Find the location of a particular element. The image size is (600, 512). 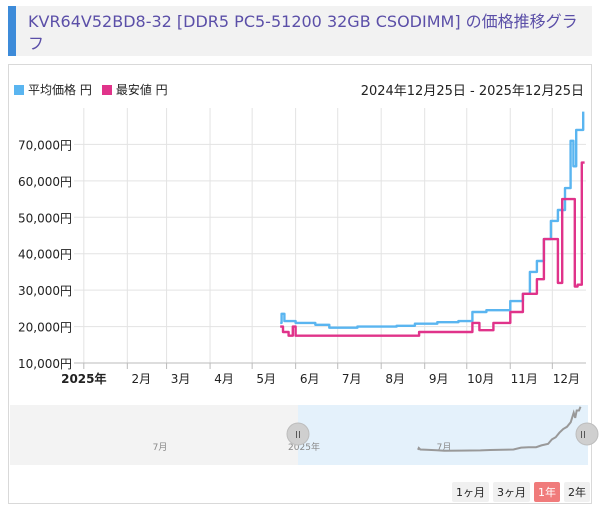

zoom-1-year-button: 1年 is located at coordinates (547, 492).